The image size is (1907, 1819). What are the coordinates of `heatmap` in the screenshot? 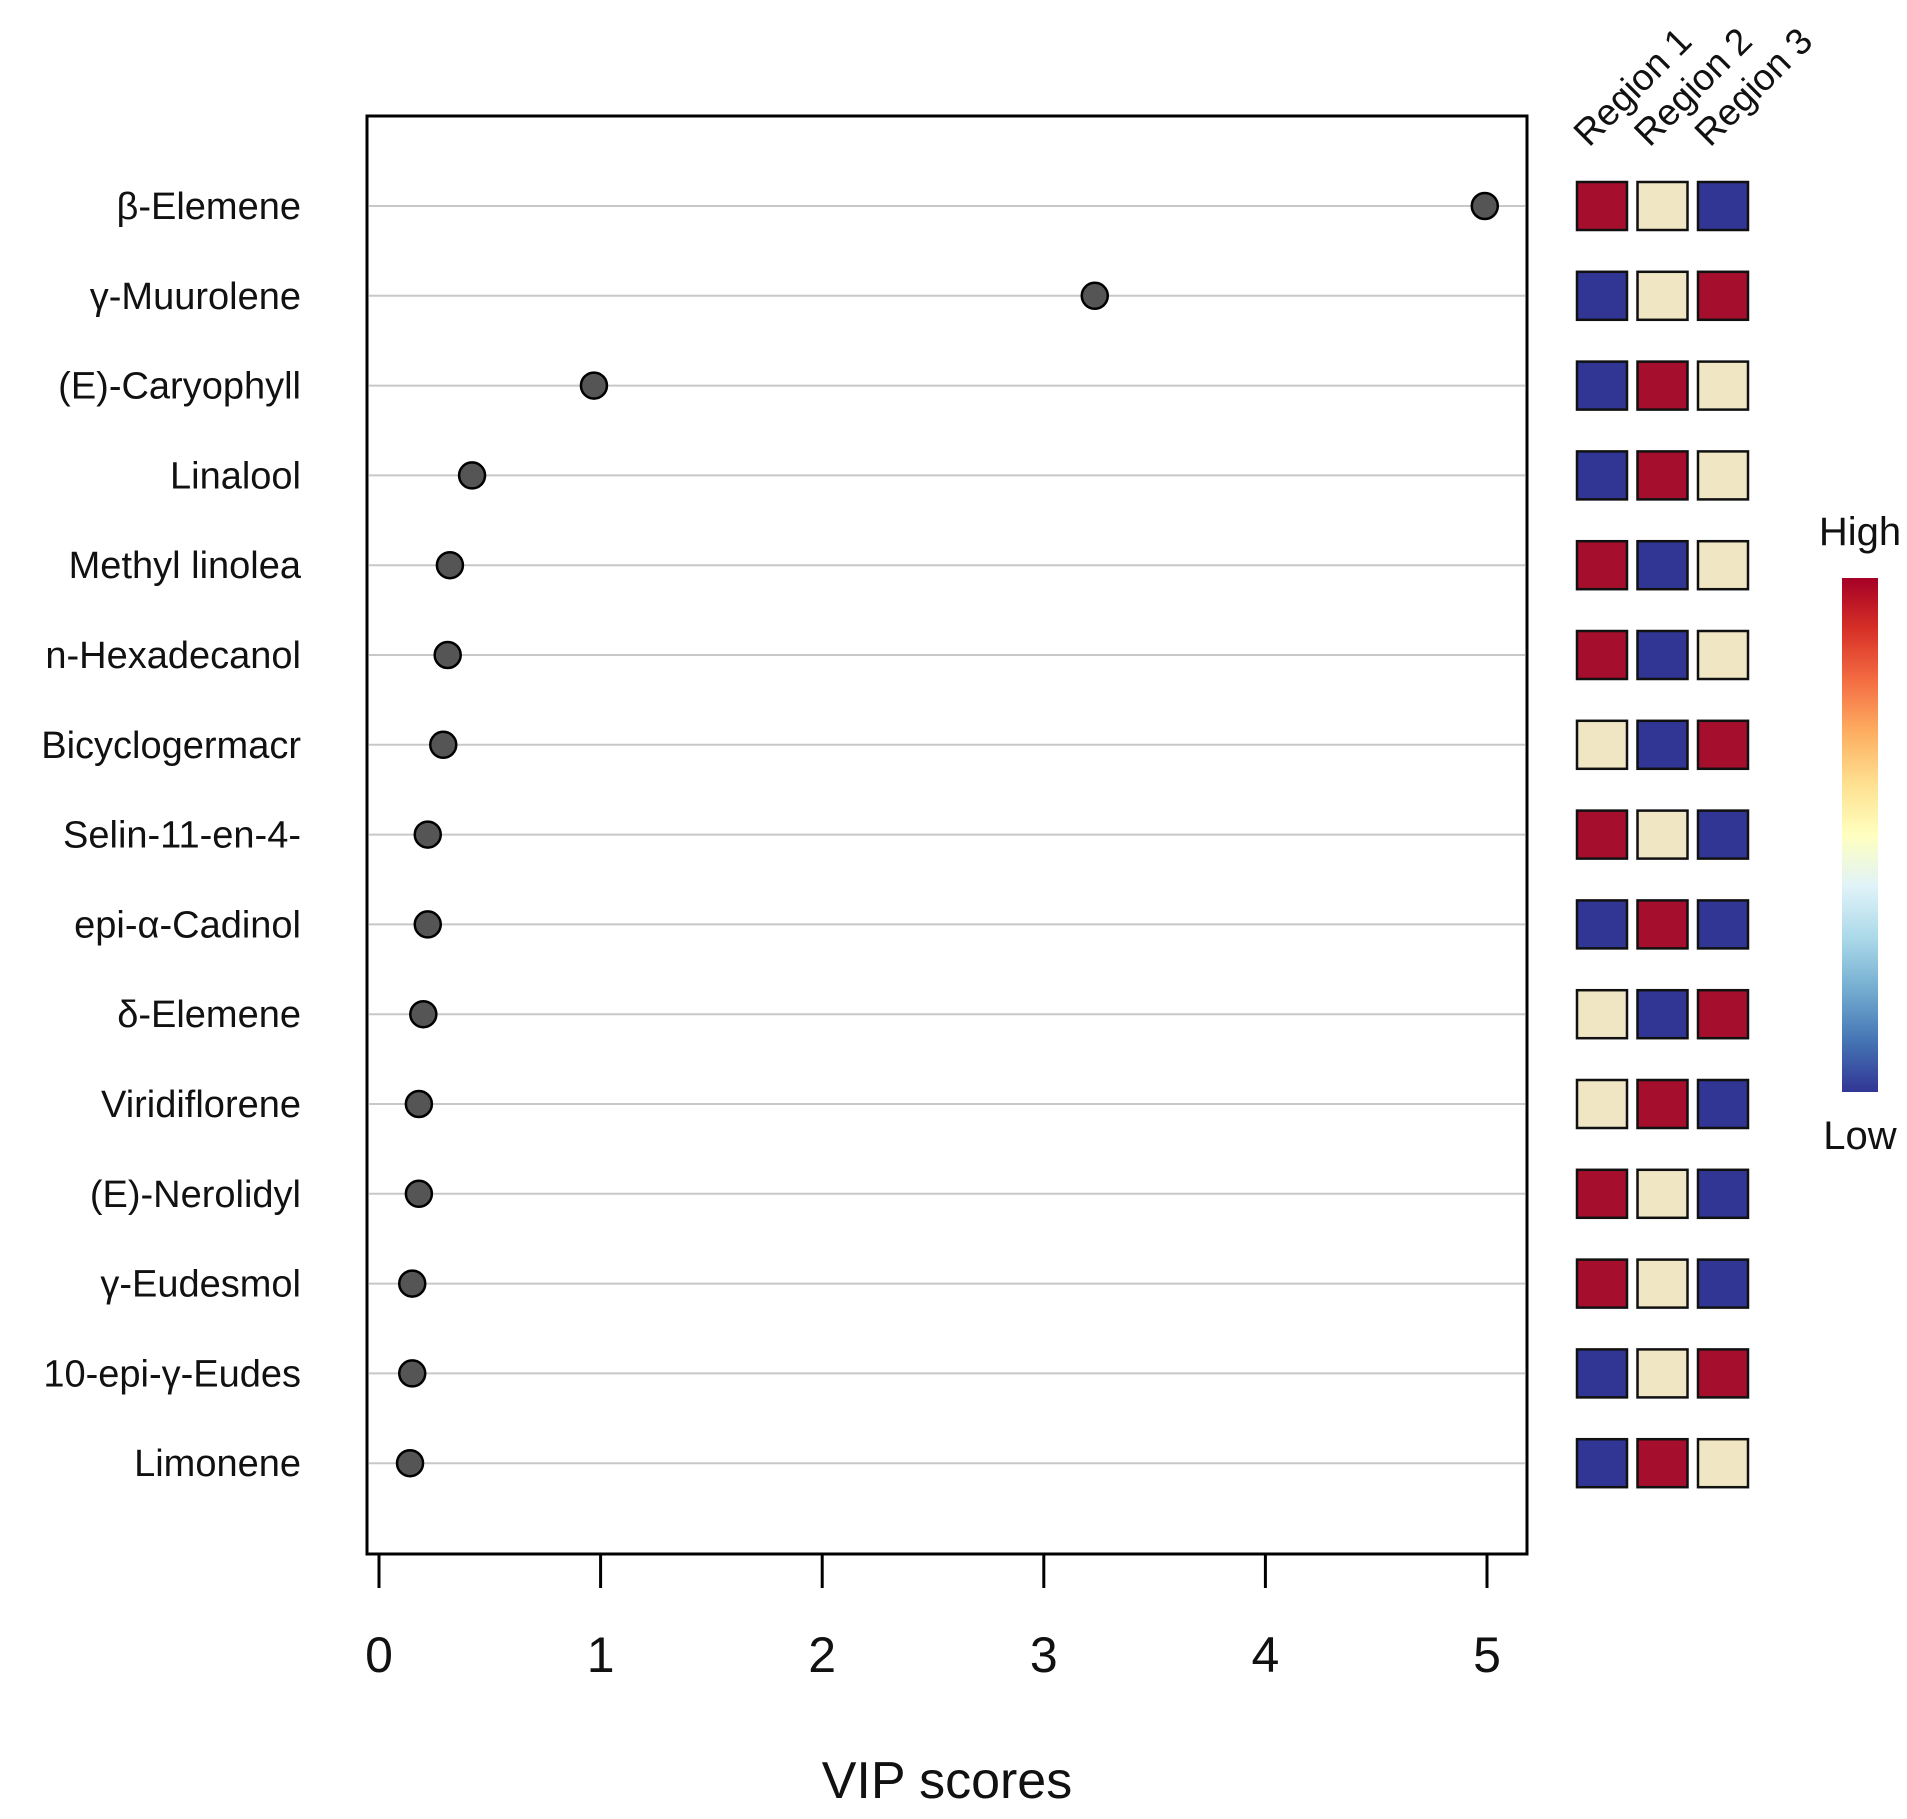 It's located at (1662, 834).